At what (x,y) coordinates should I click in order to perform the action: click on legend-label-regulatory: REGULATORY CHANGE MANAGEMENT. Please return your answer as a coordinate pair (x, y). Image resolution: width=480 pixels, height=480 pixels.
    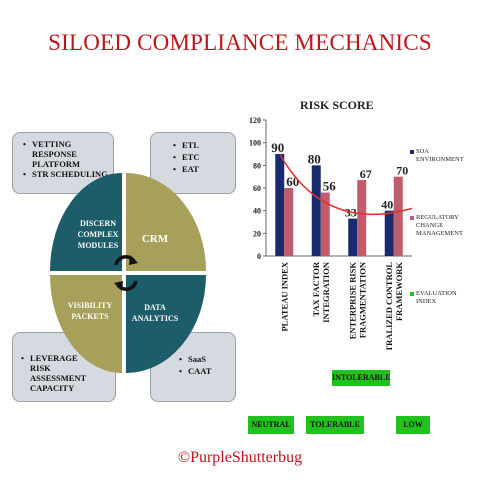
    Looking at the image, I should click on (439, 225).